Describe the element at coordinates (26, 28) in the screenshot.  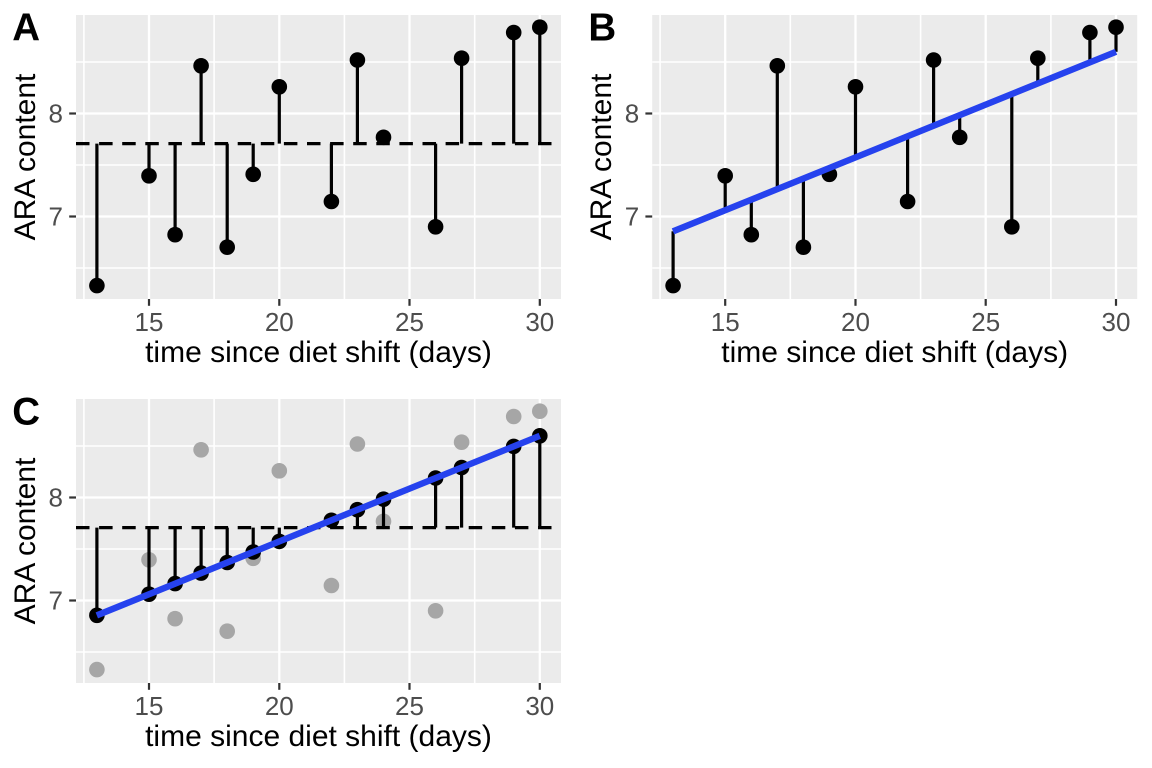
I see `svg-text: A` at that location.